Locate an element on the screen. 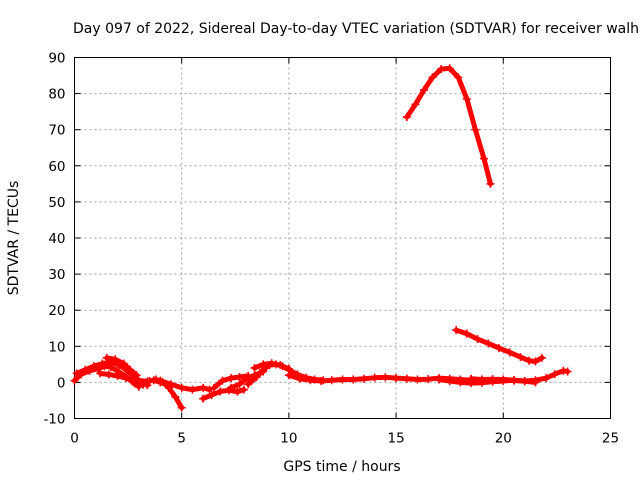  y-tick-label: 40 is located at coordinates (56, 239).